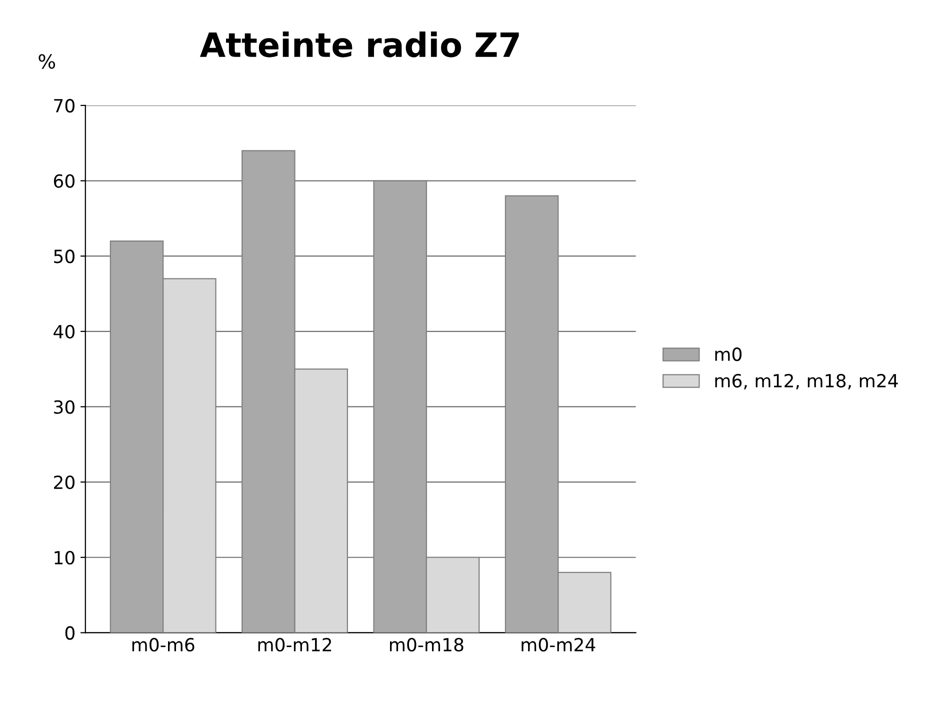 This screenshot has height=703, width=949. Describe the element at coordinates (64, 257) in the screenshot. I see `y-tick-label: 50` at that location.